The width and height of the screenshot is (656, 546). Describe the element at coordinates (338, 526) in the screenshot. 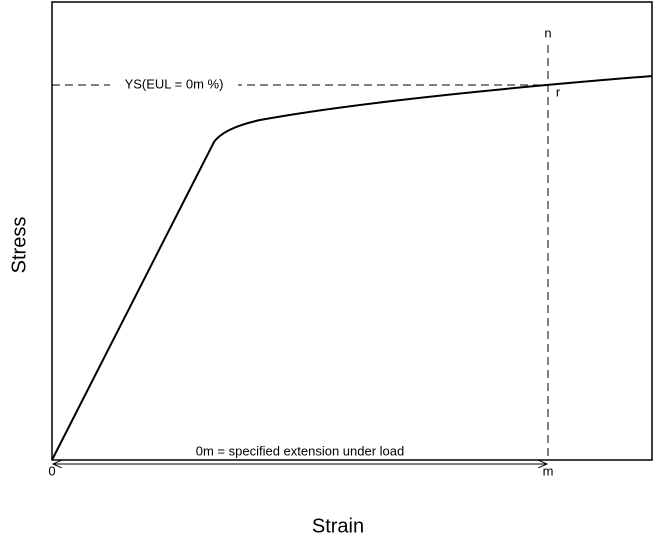

I see `x-axis-label: Strain` at that location.